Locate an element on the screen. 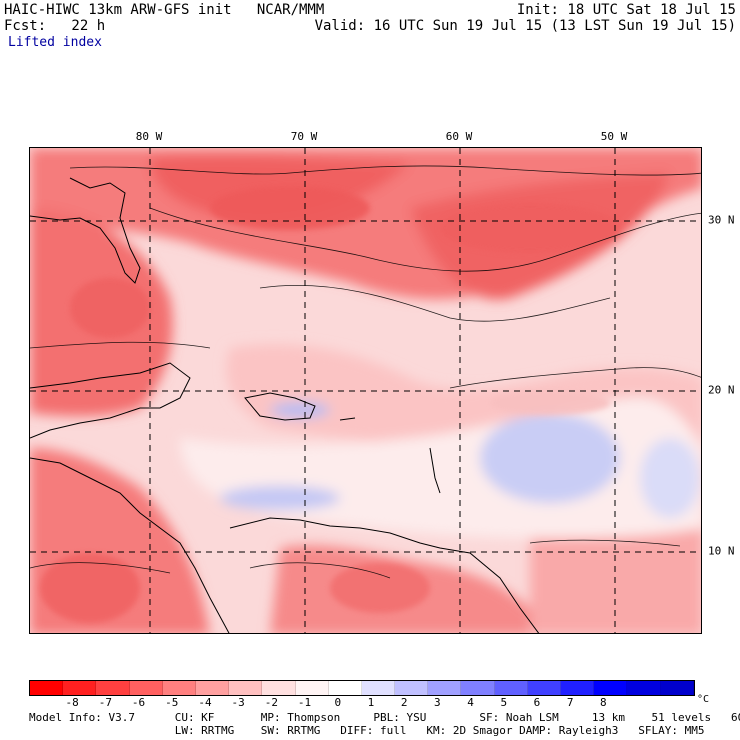 This screenshot has height=740, width=740. lon-label-50w: 50 W is located at coordinates (614, 136).